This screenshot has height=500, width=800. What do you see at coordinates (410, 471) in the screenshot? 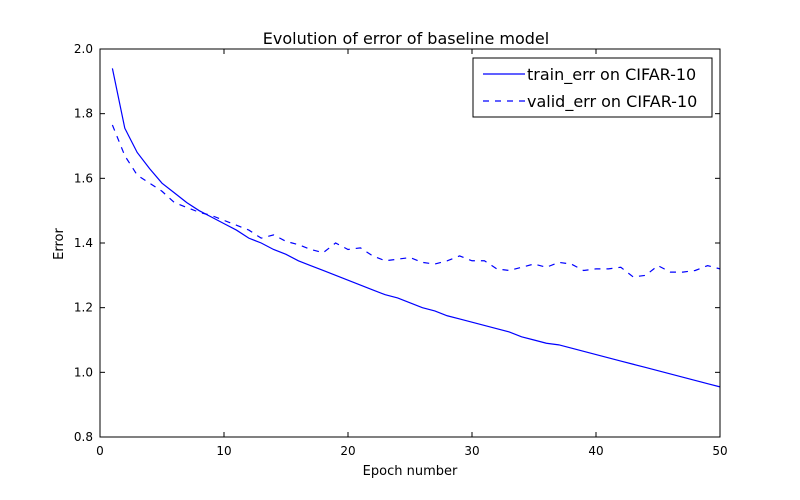
I see `x-axis-label: Epoch number` at bounding box center [410, 471].